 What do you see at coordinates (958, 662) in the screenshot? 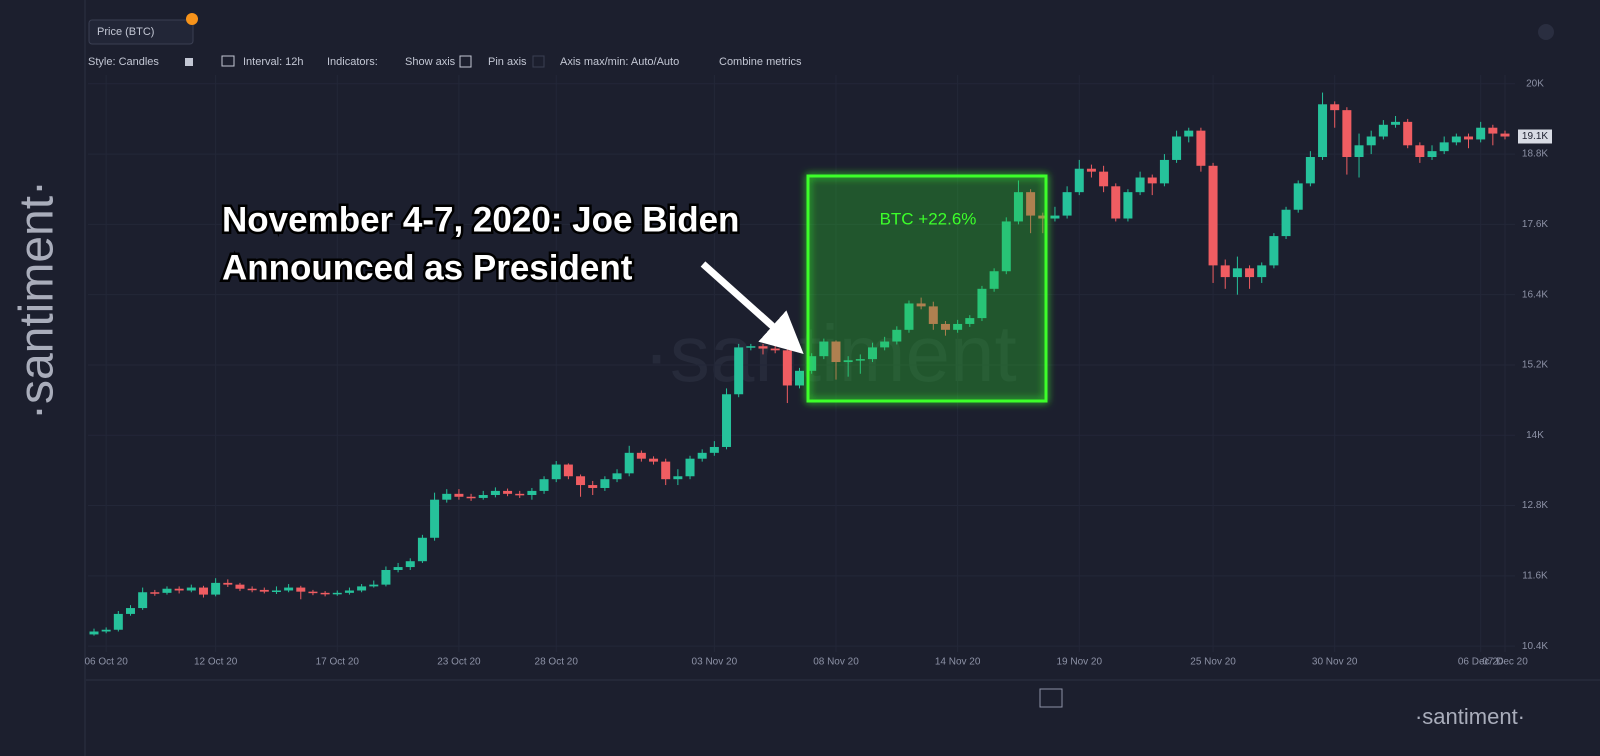
I see `x-tick-label: 14 Nov 20` at bounding box center [958, 662].